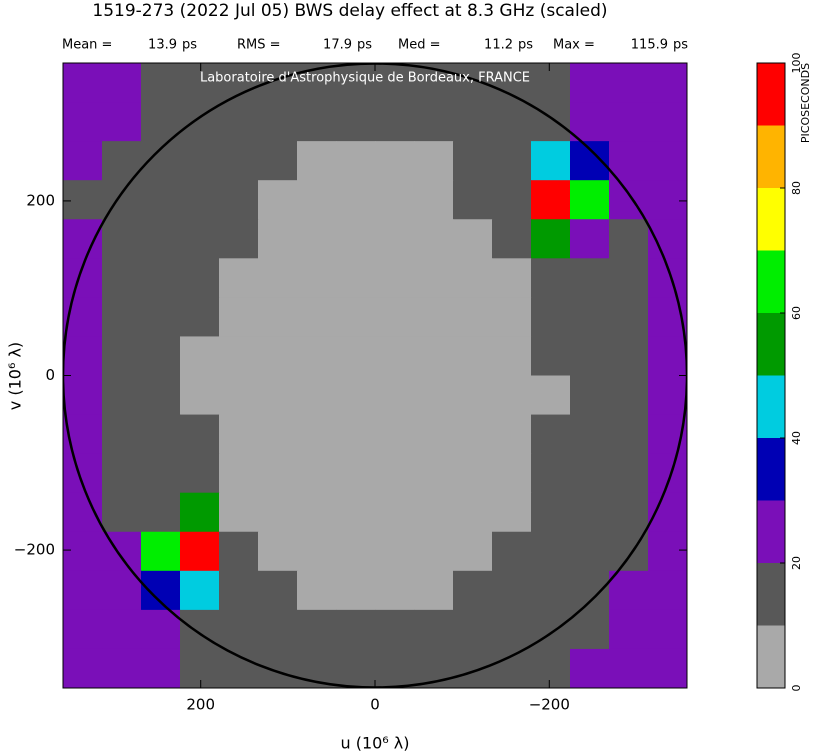 The width and height of the screenshot is (815, 756). I want to click on colorbar-tick-label: 60, so click(796, 313).